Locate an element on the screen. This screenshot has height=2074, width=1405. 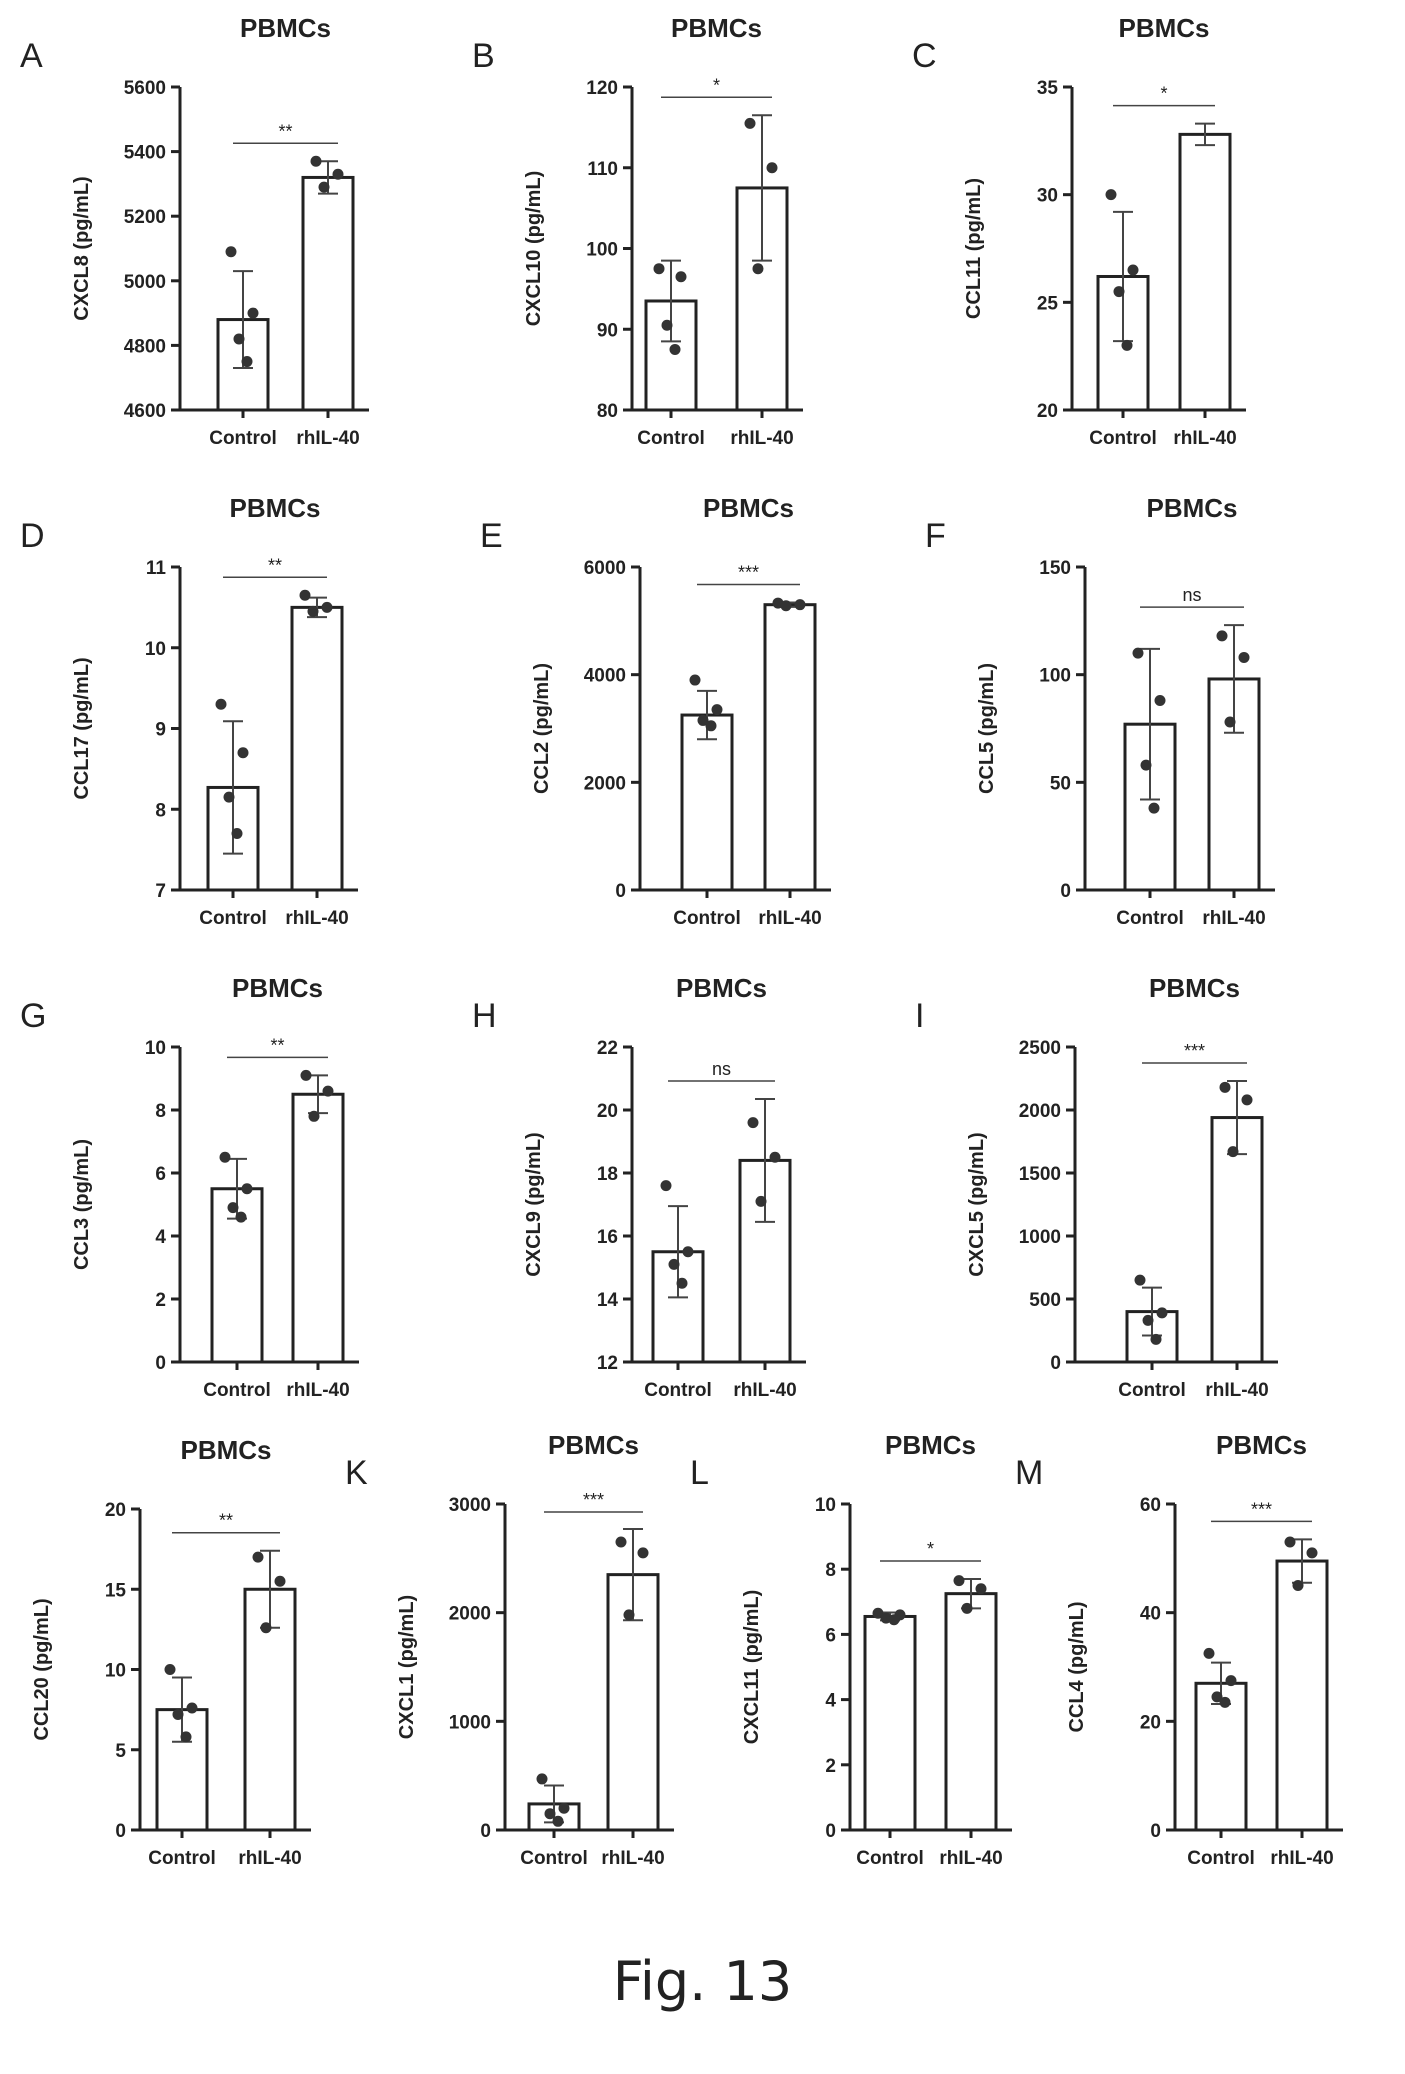
y-tick-label-k: 1000 is located at coordinates (470, 1722).